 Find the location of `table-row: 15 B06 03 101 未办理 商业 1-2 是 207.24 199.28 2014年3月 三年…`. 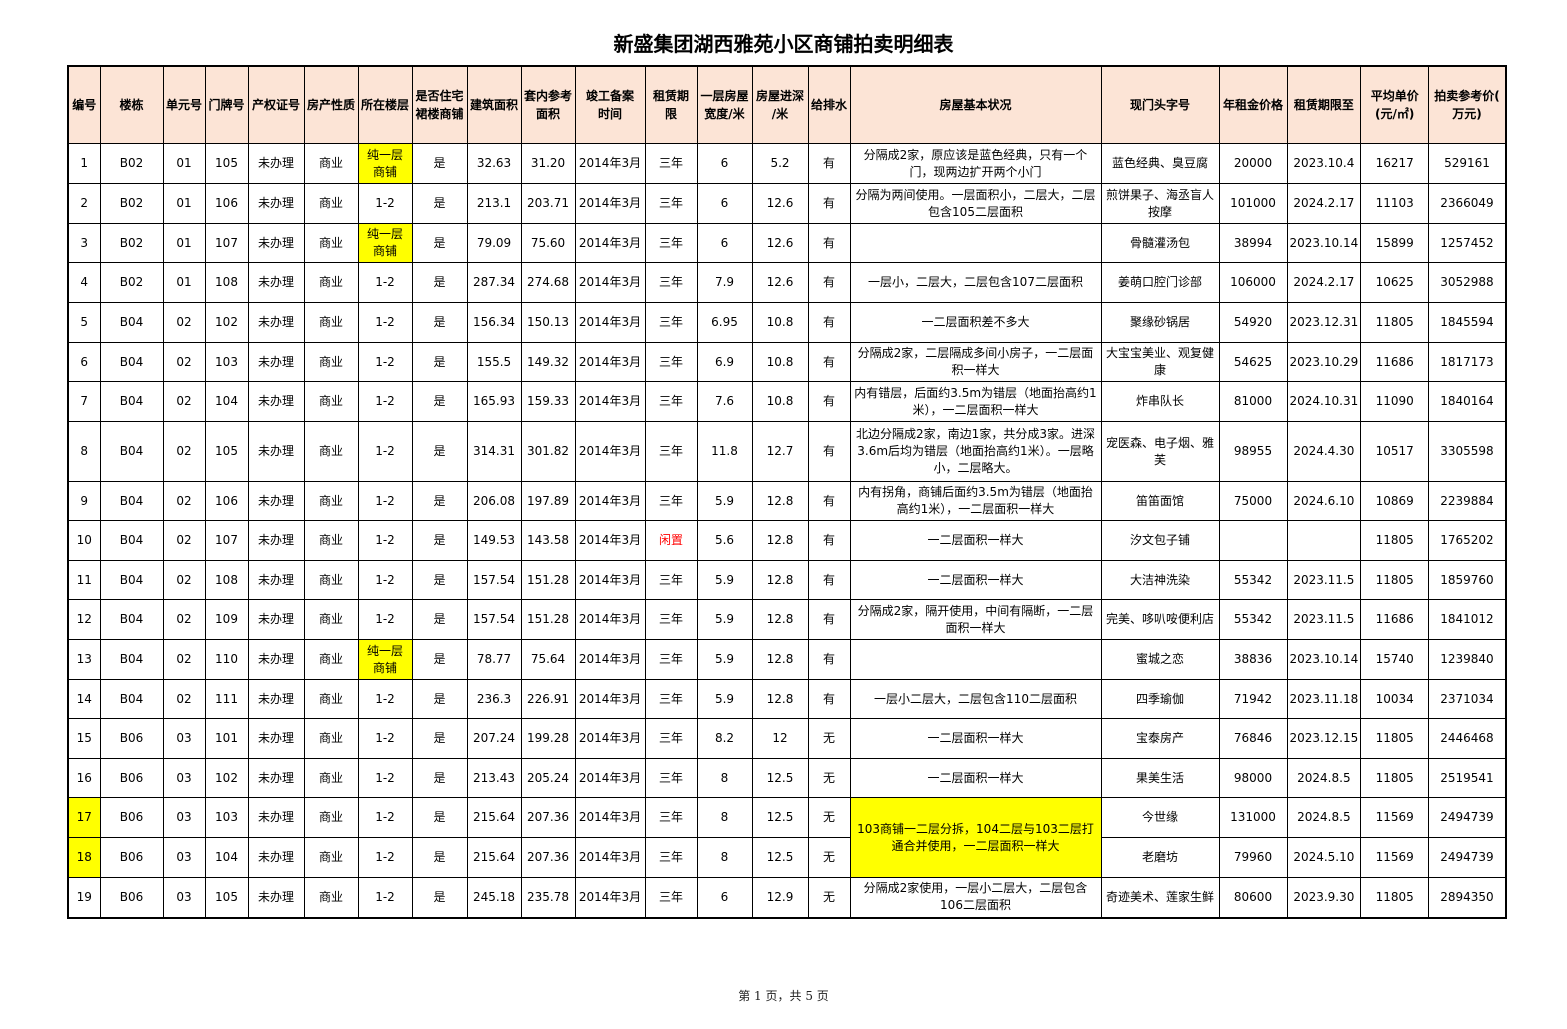

table-row: 15 B06 03 101 未办理 商业 1-2 是 207.24 199.28 2014年3月 三年… is located at coordinates (787, 738).